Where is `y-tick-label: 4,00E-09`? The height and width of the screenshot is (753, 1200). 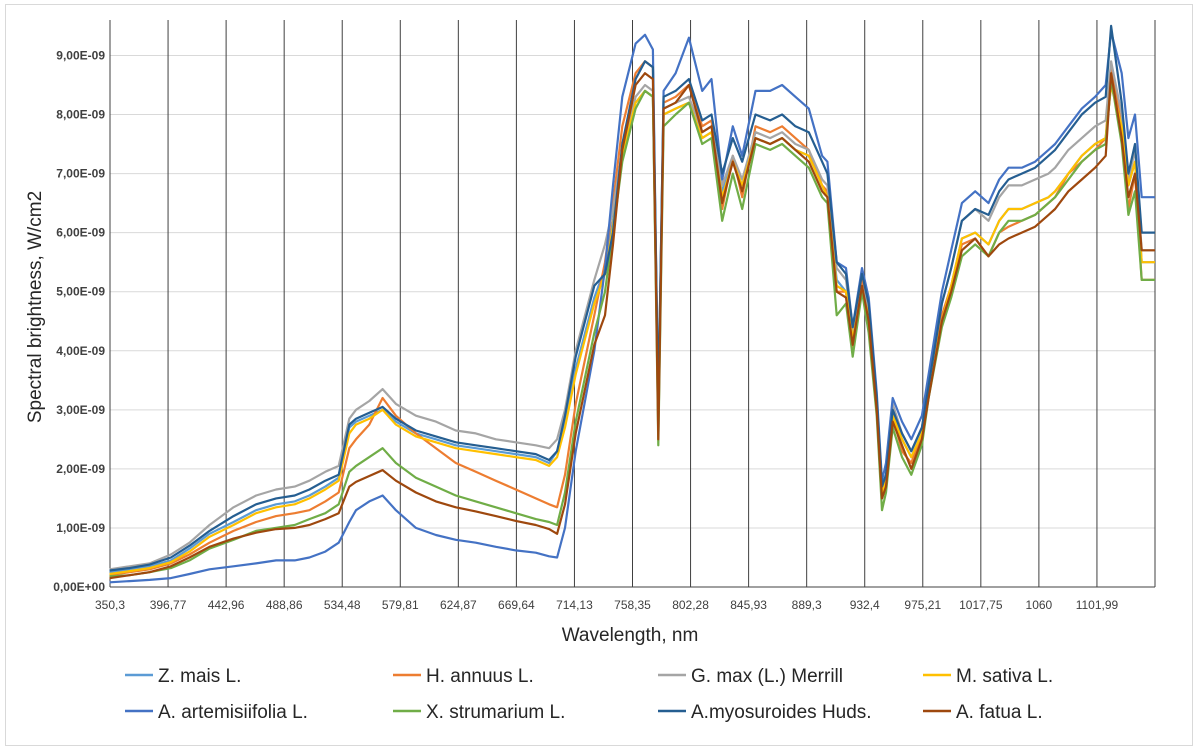
y-tick-label: 4,00E-09 is located at coordinates (80, 351).